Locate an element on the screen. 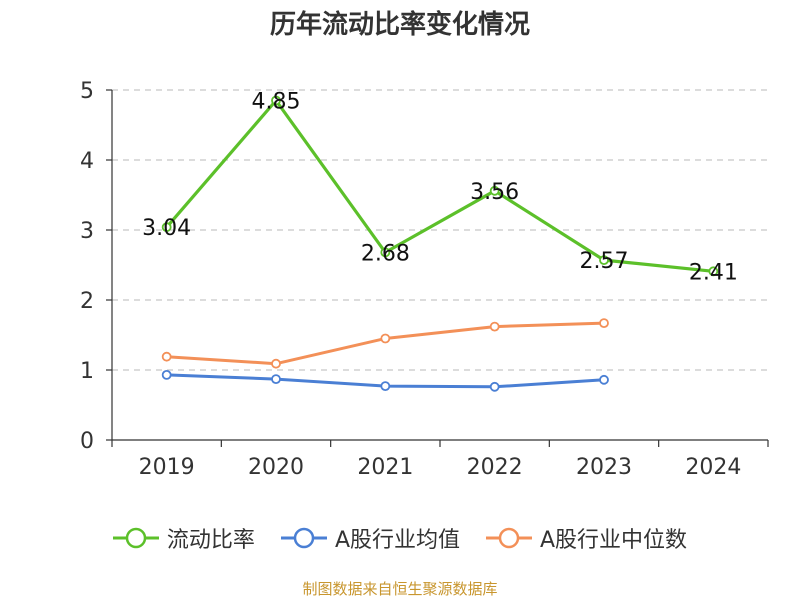 This screenshot has height=600, width=800. legend-item-2: A股行业中位数 is located at coordinates (586, 538).